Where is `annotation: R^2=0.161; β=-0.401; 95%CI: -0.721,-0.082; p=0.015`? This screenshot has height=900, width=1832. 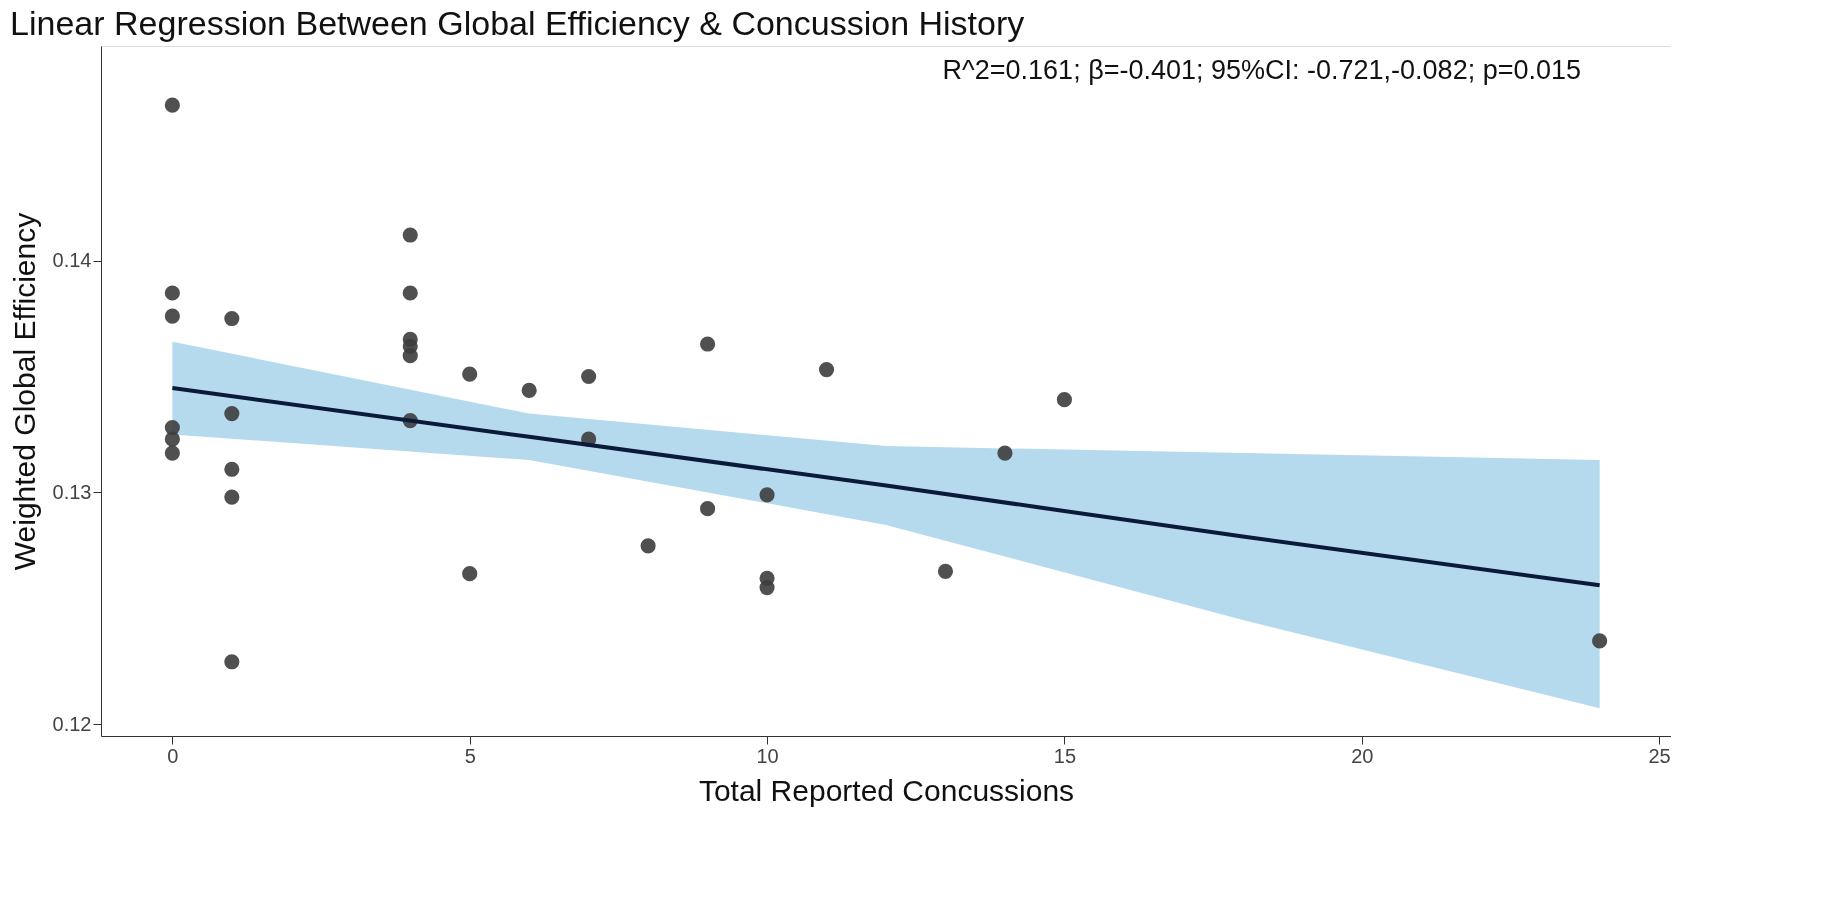
annotation: R^2=0.161; β=-0.401; 95%CI: -0.721,-0.082; p=0.015 is located at coordinates (1261, 70).